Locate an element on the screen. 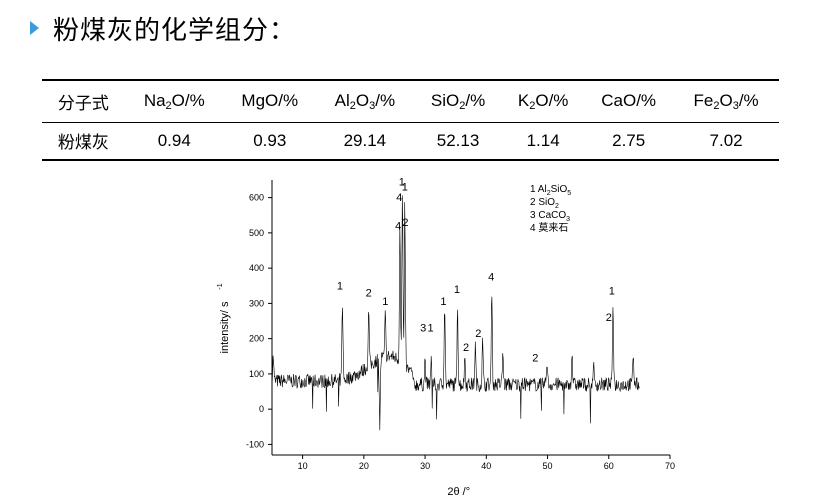 Image resolution: width=833 pixels, height=503 pixels. y-tick-label: -100 is located at coordinates (255, 444).